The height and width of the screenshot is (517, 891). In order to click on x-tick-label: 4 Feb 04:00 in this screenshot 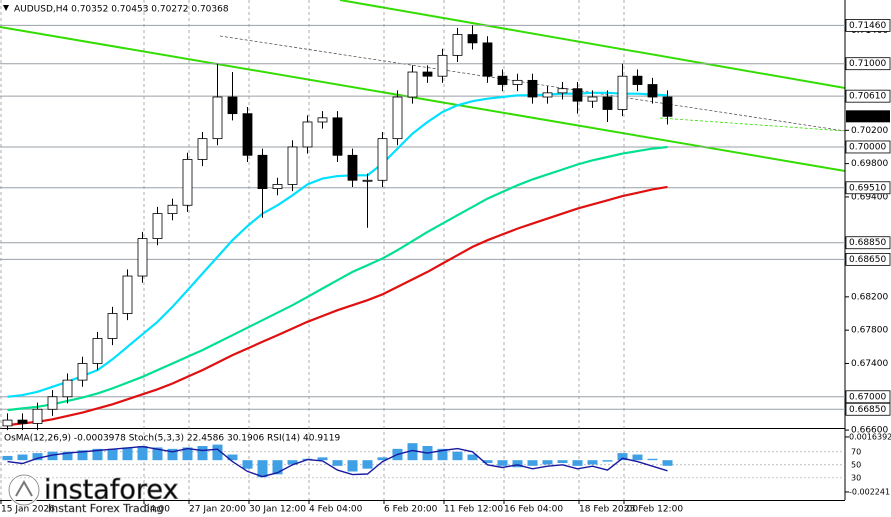, I will do `click(336, 510)`.